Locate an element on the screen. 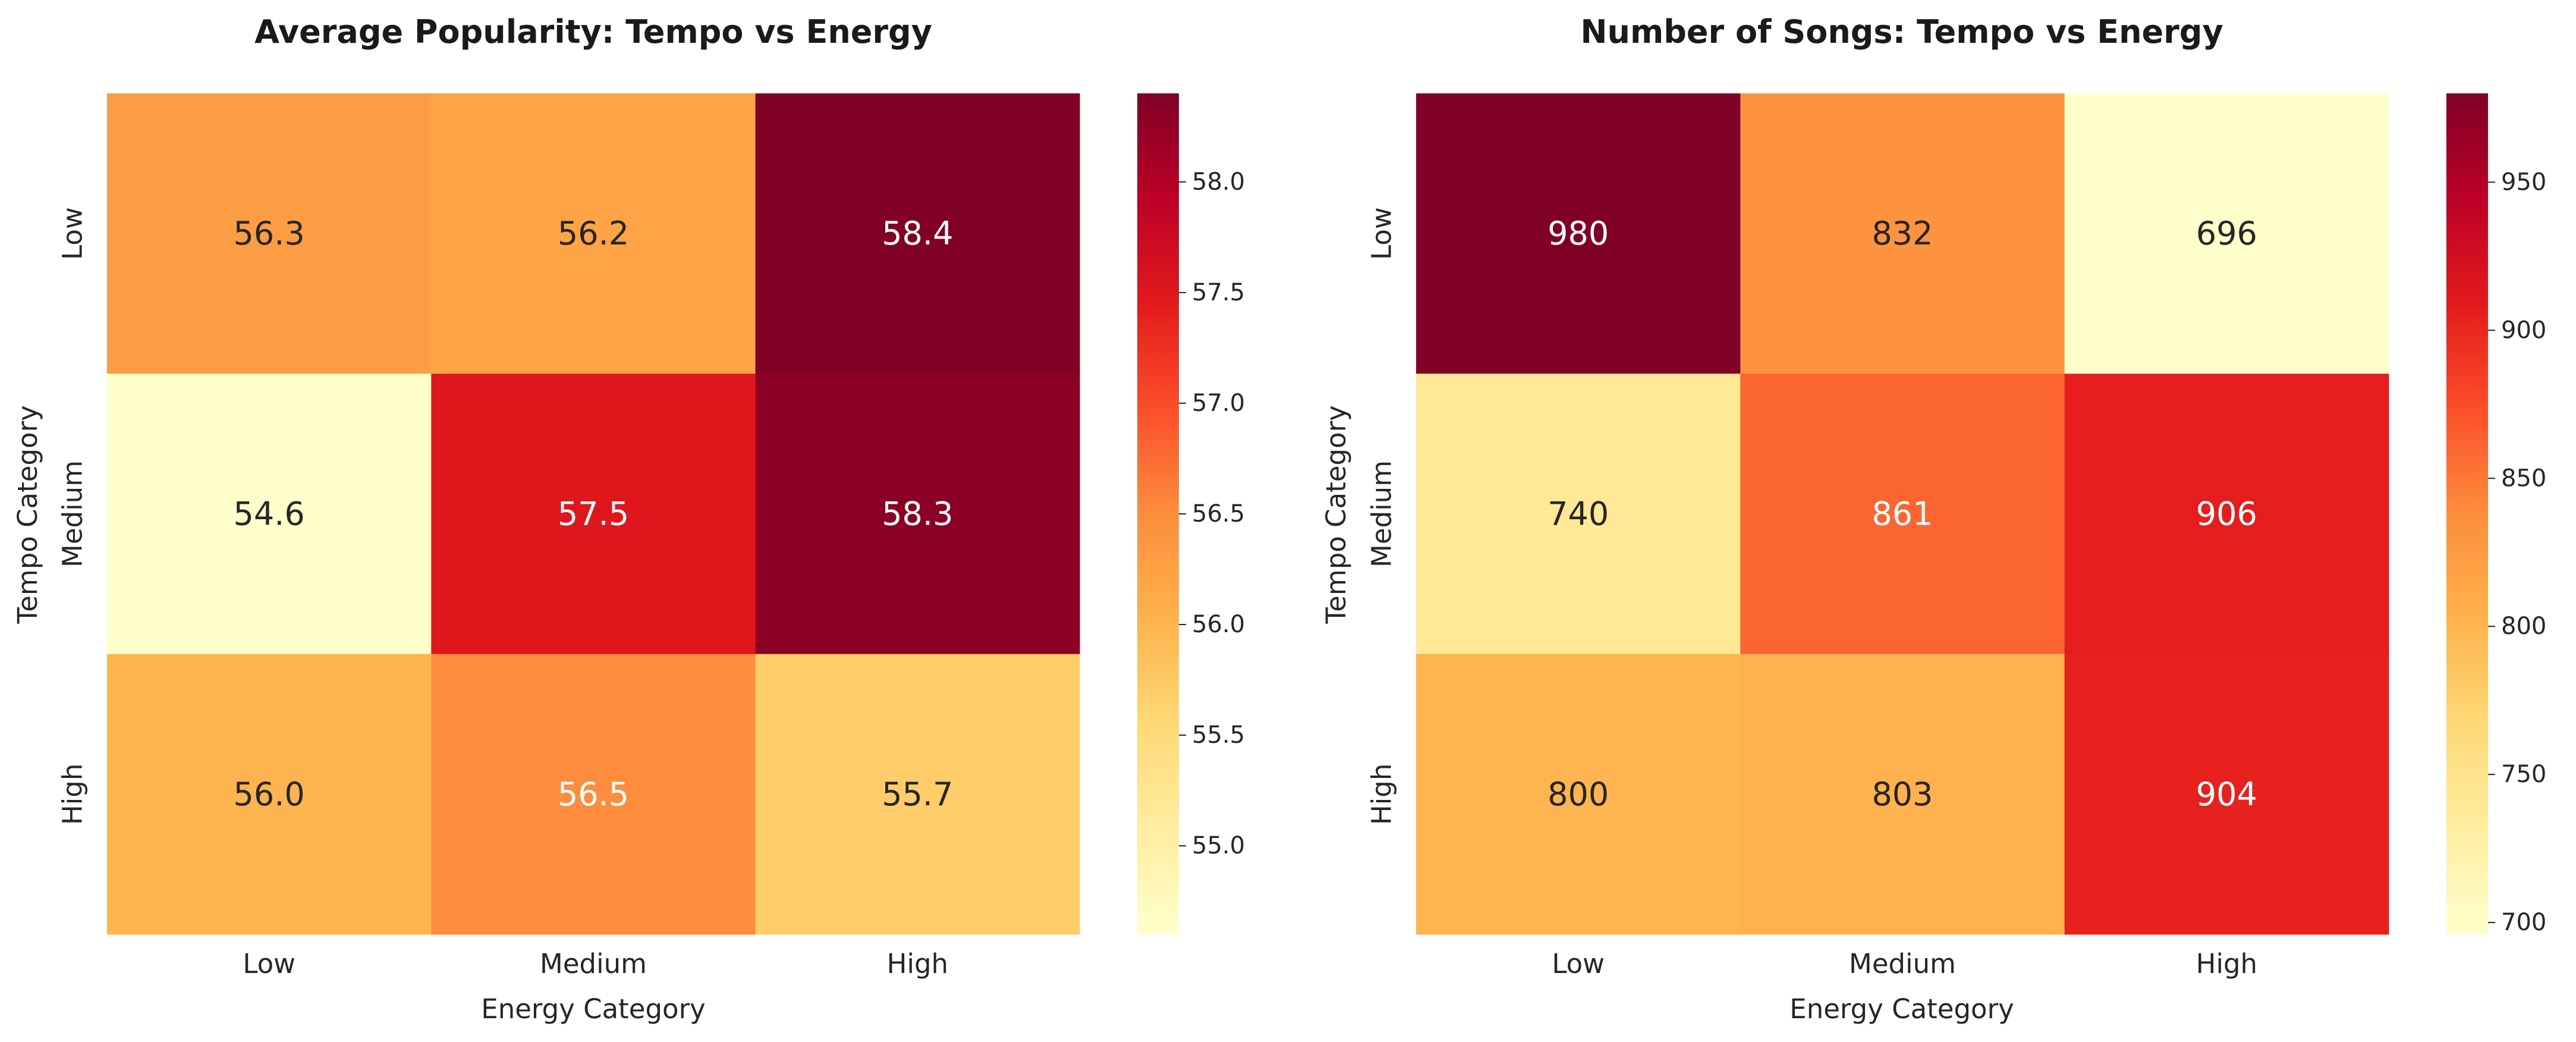 This screenshot has height=1042, width=2576. cell-value-label: 56.5 is located at coordinates (593, 794).